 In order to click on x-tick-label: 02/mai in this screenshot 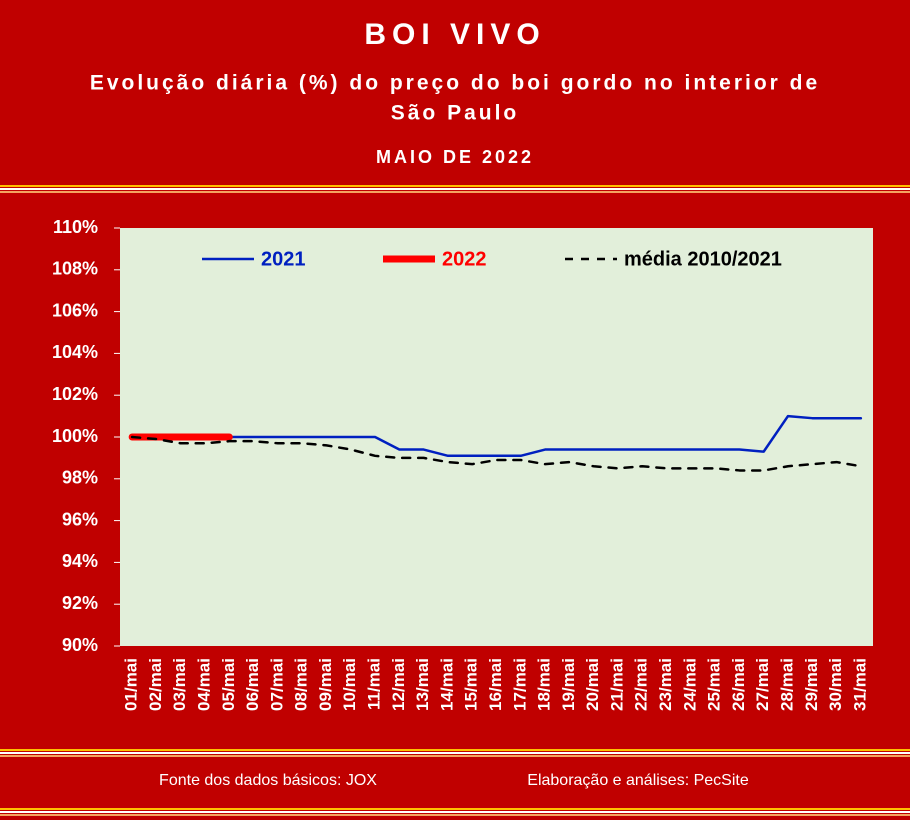, I will do `click(155, 684)`.